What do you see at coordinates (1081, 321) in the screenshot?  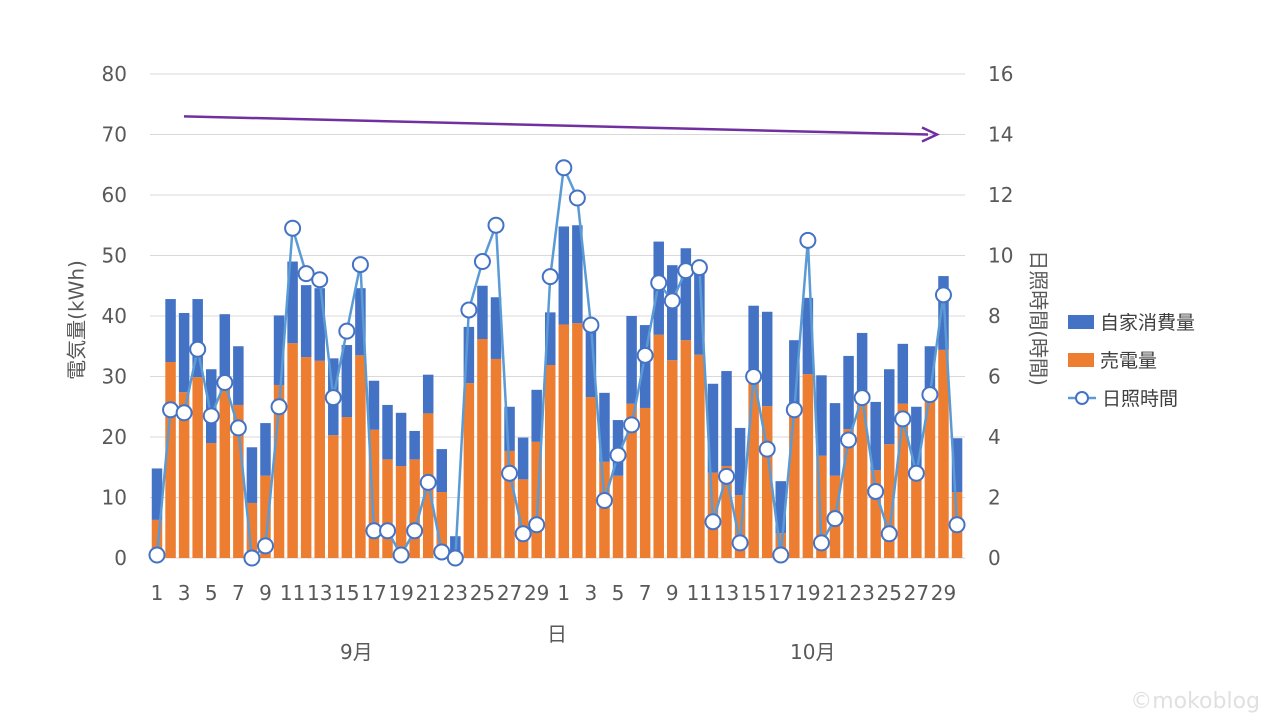 I see `legend-swatch-blue` at bounding box center [1081, 321].